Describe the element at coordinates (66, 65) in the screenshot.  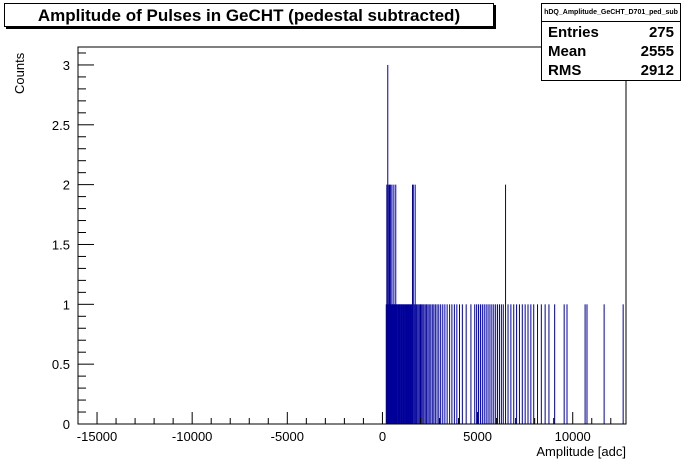
I see `y-tick-label: 3` at that location.